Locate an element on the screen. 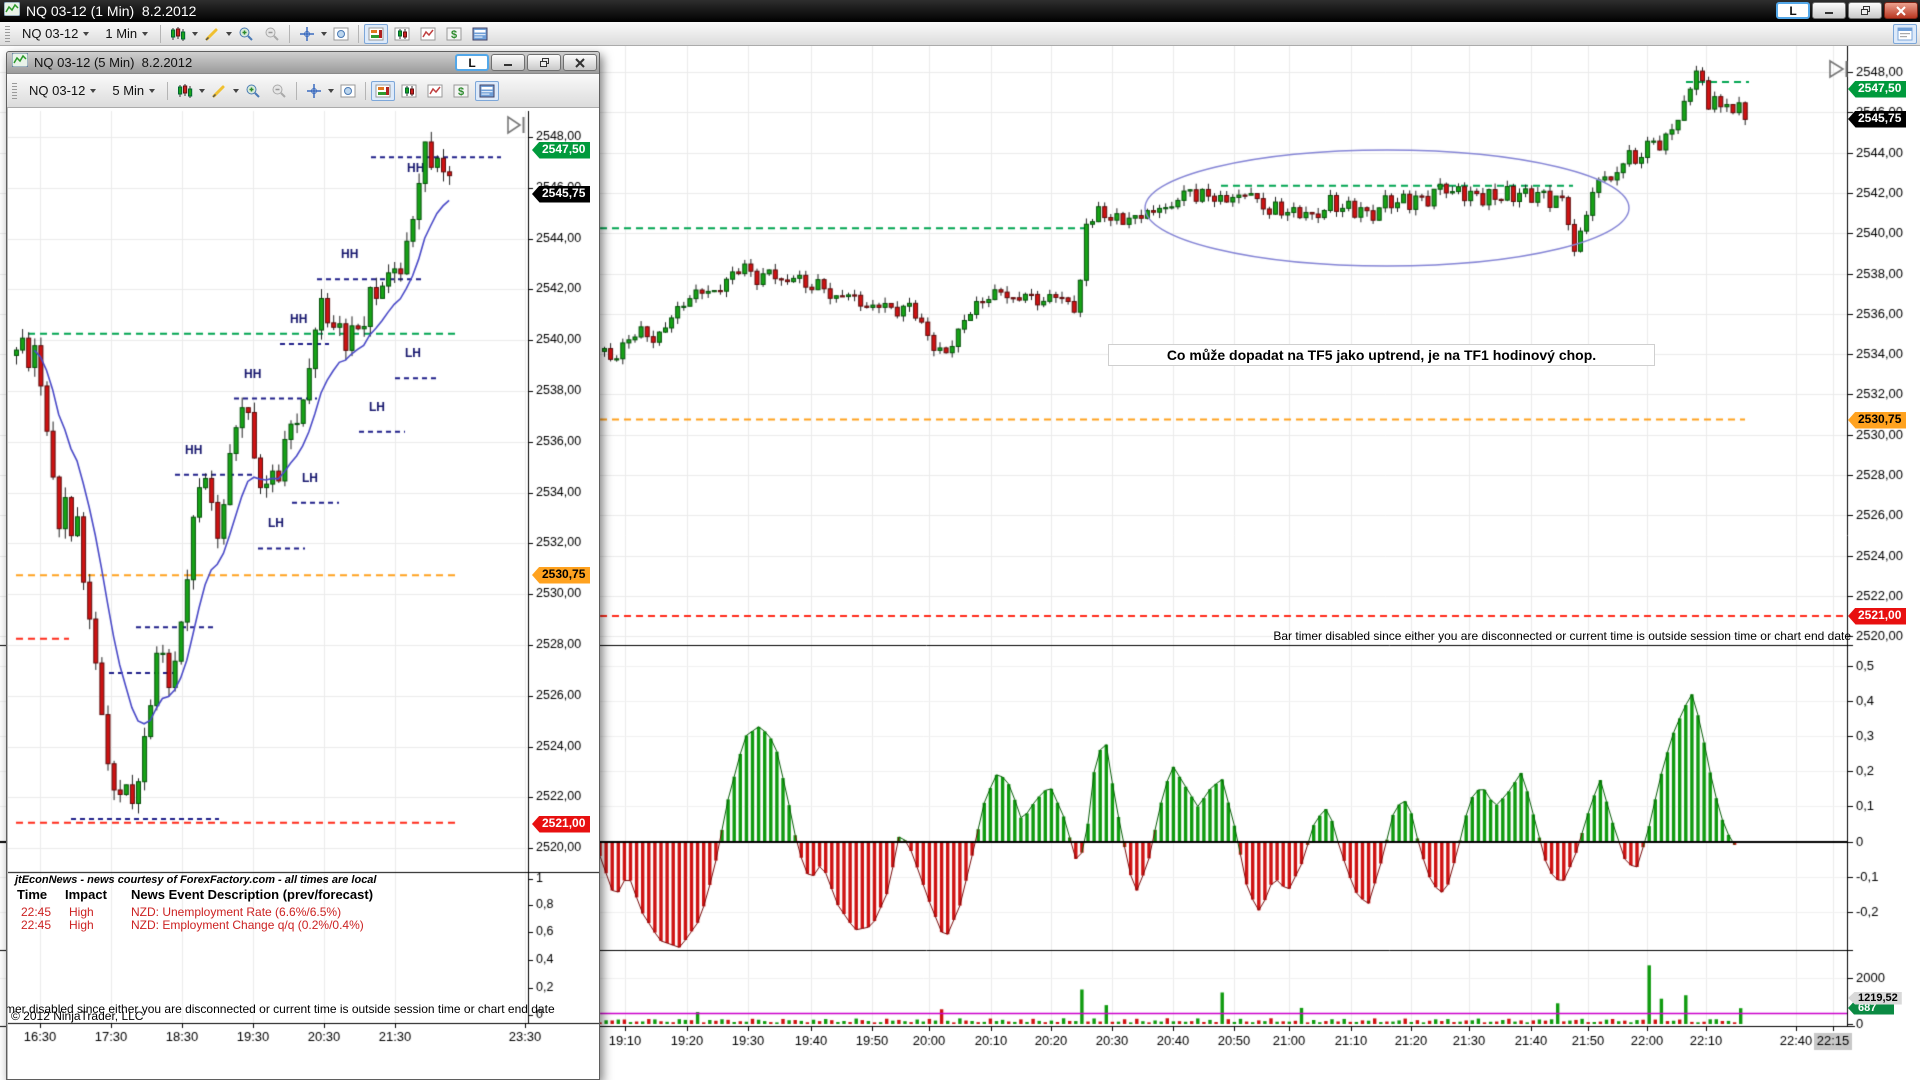 This screenshot has width=1920, height=1080. price-tag: 687 is located at coordinates (1871, 1008).